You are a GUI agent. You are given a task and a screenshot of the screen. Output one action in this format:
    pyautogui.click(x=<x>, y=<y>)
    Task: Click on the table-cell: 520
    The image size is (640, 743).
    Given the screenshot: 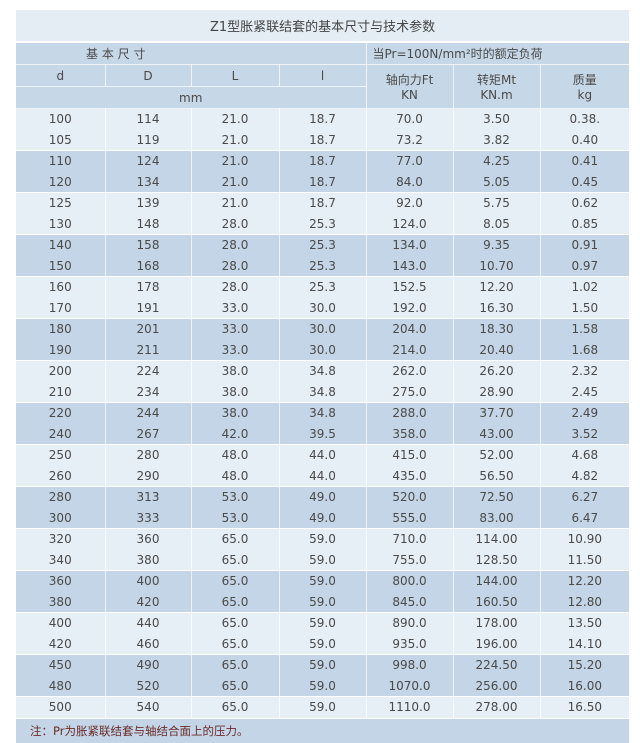 What is the action you would take?
    pyautogui.click(x=147, y=686)
    